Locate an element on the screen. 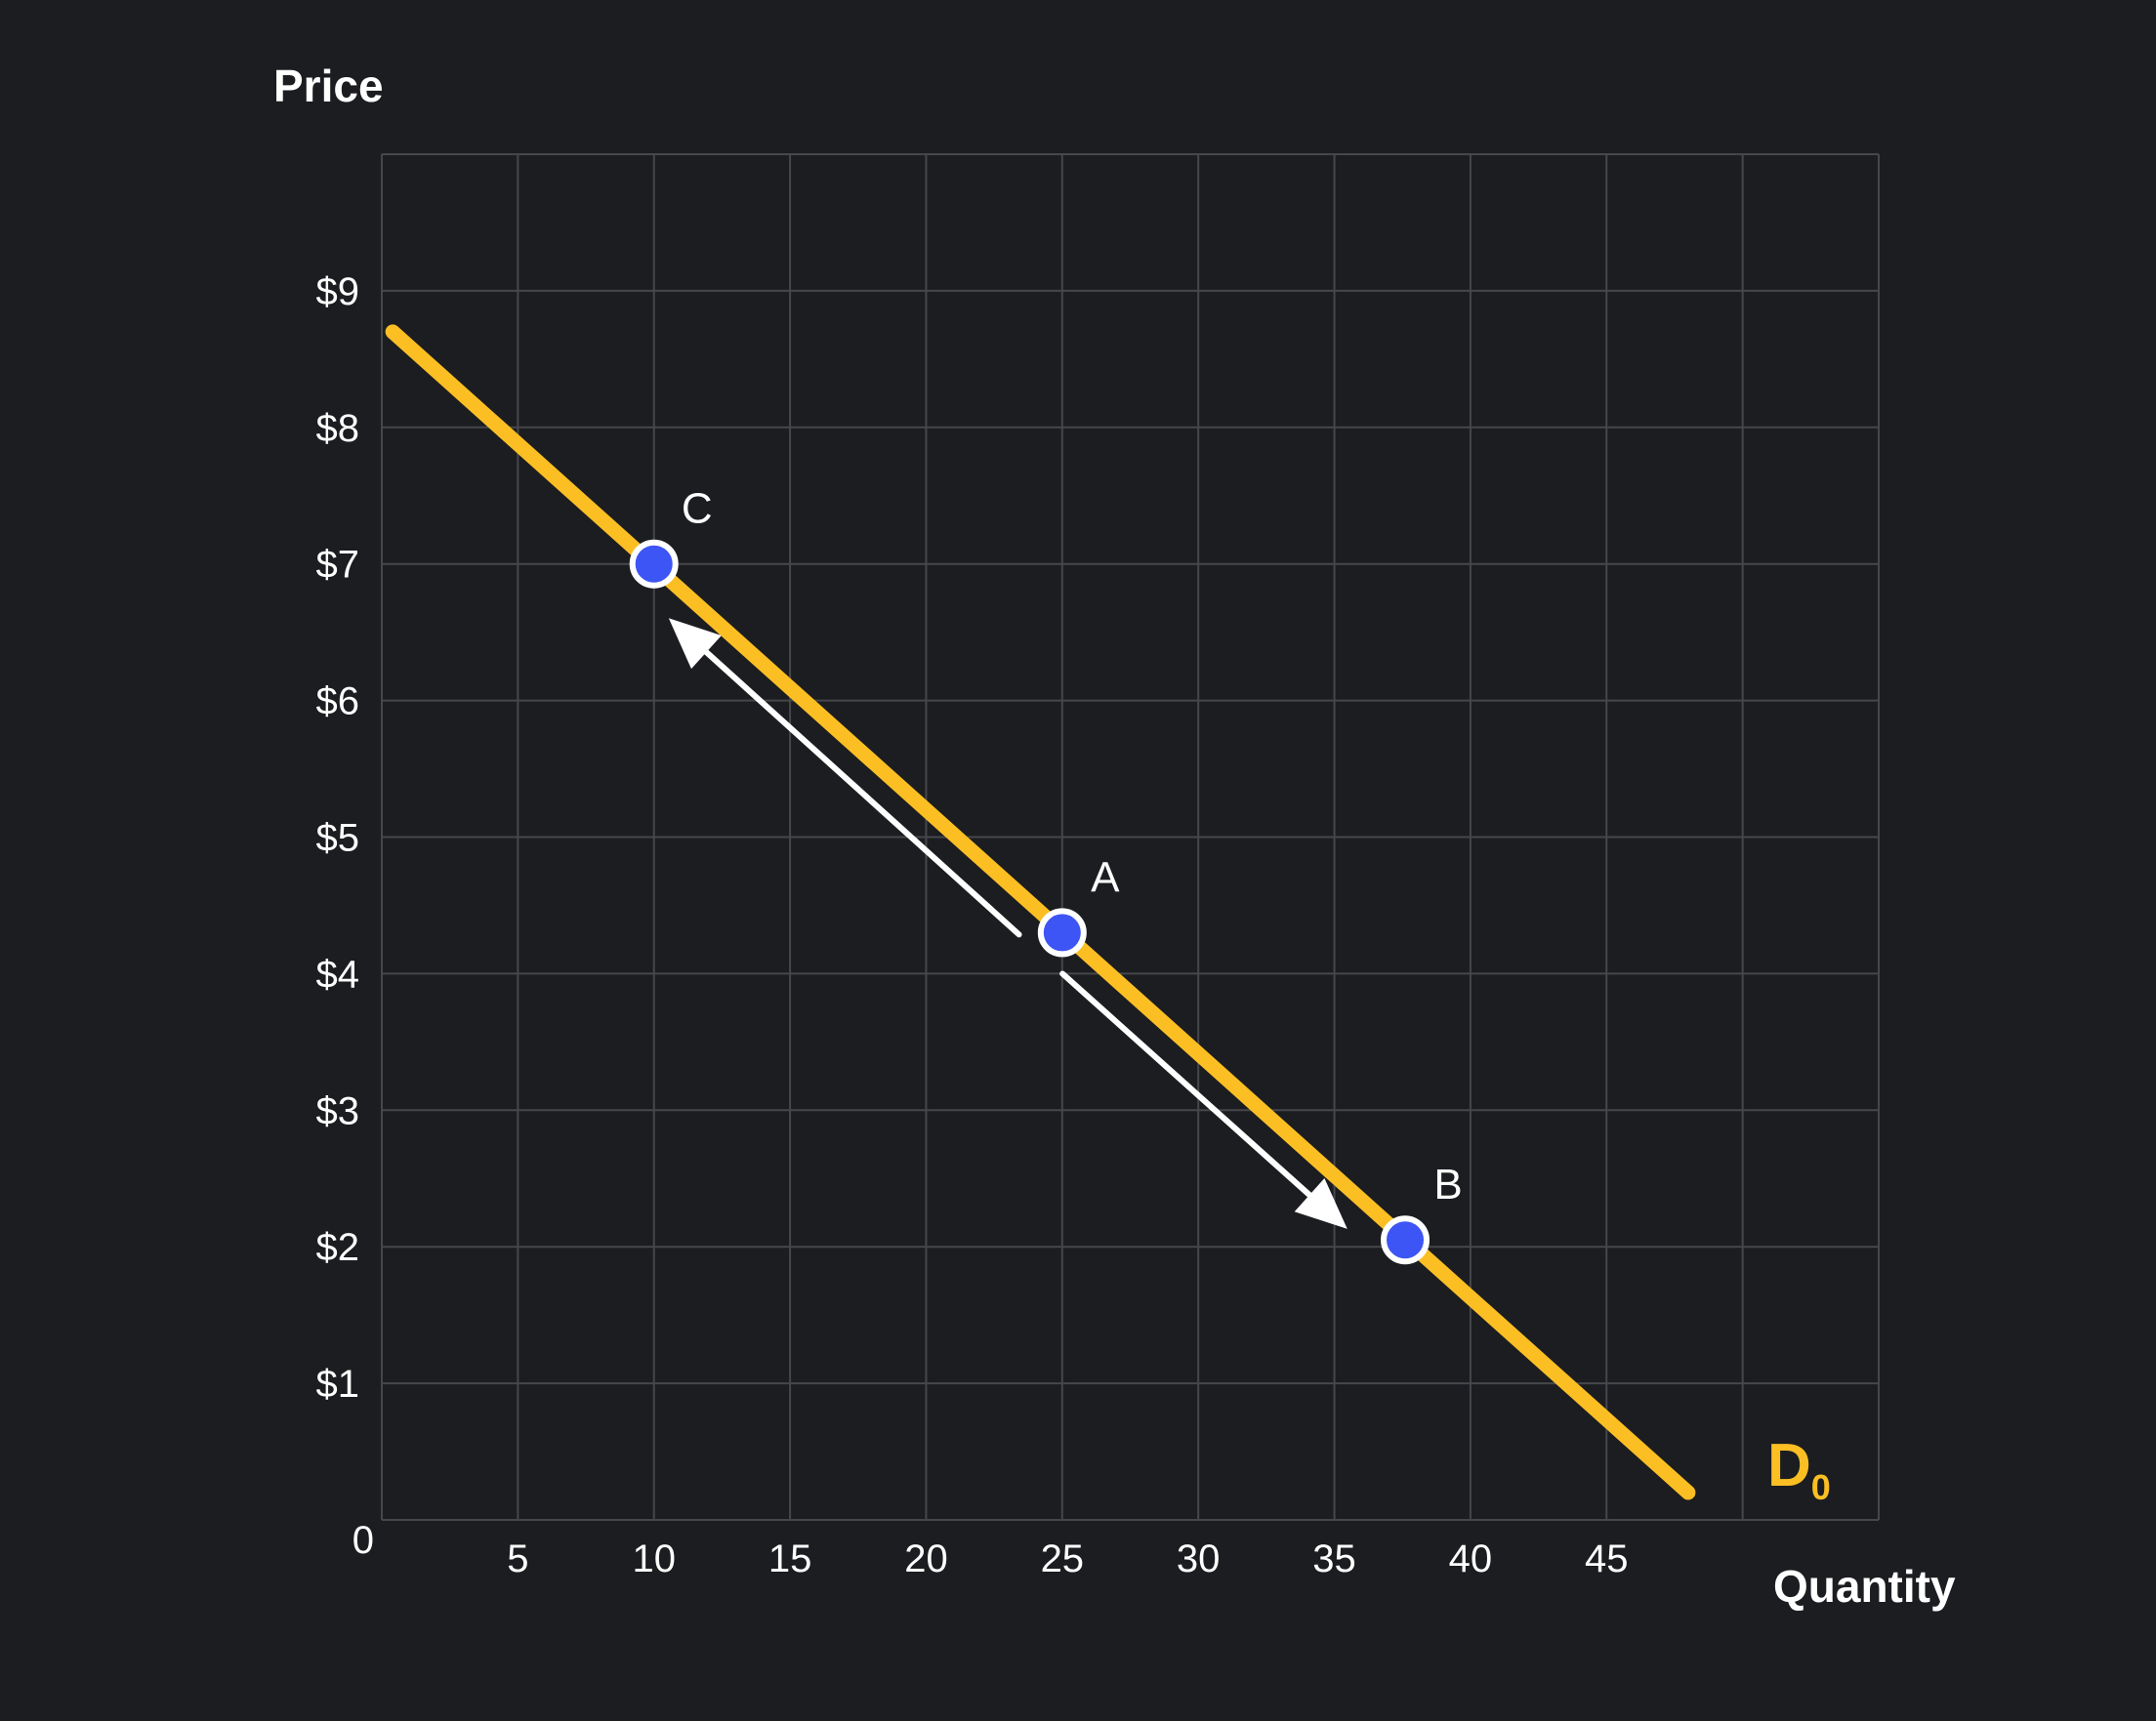 Image resolution: width=2156 pixels, height=1721 pixels. point-b-marker is located at coordinates (1406, 1240).